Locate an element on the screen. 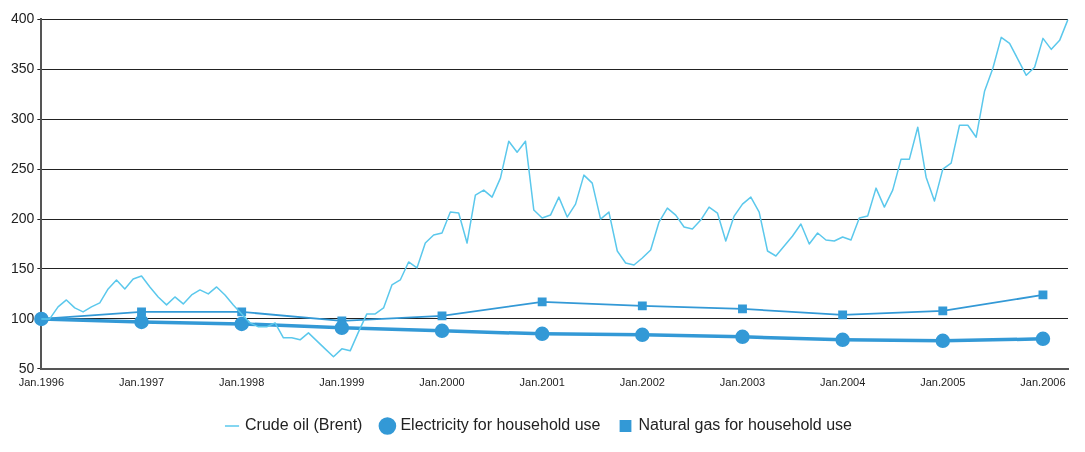 This screenshot has height=452, width=1085. x-tick-label: Jan.1997 is located at coordinates (141, 382).